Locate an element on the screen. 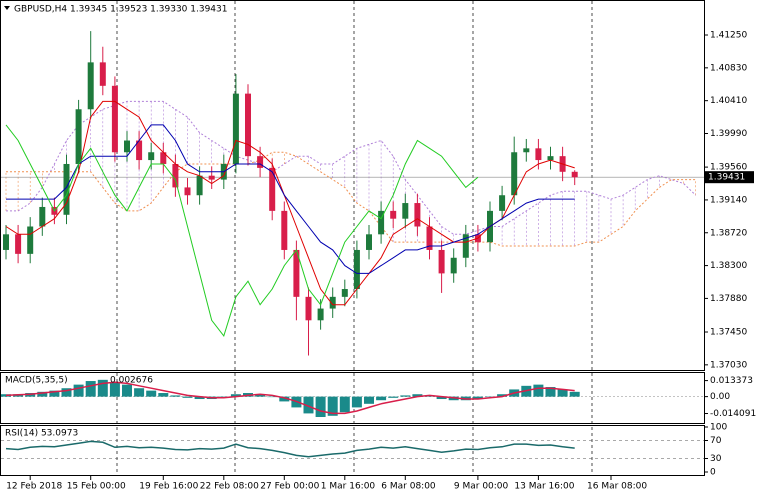 This screenshot has width=773, height=495. y-tick-label: 1.39140 is located at coordinates (728, 200).